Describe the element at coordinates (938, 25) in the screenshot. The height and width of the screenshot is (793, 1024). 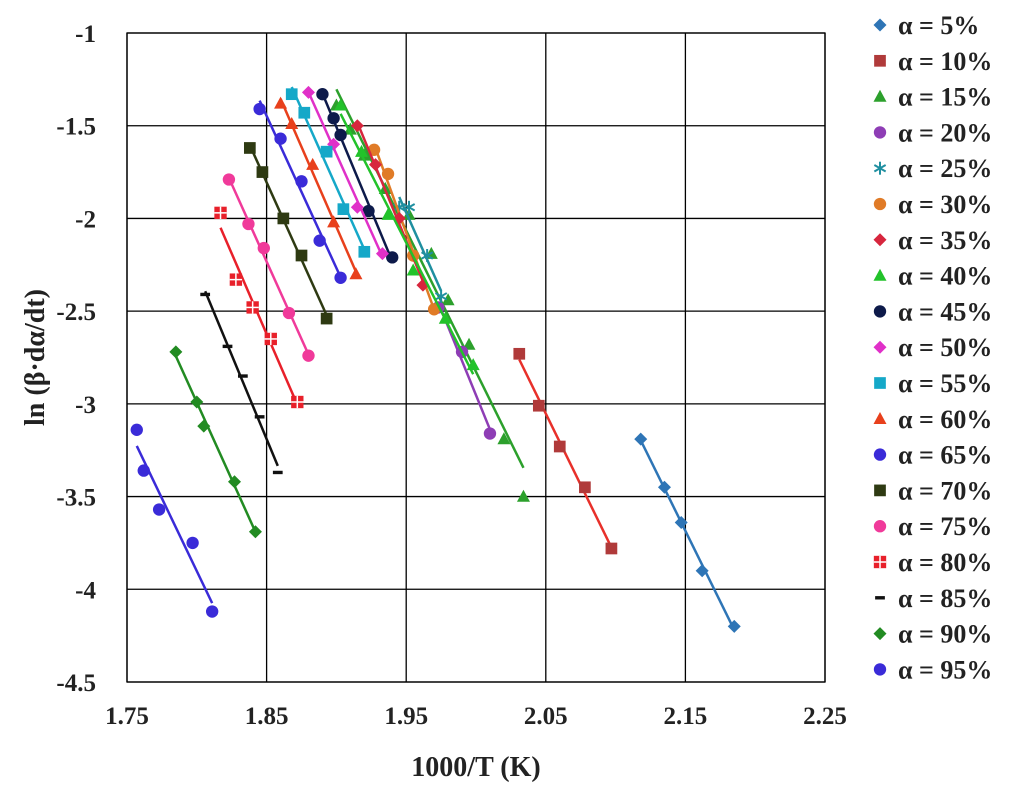
I see `legend-label: α = 5%` at that location.